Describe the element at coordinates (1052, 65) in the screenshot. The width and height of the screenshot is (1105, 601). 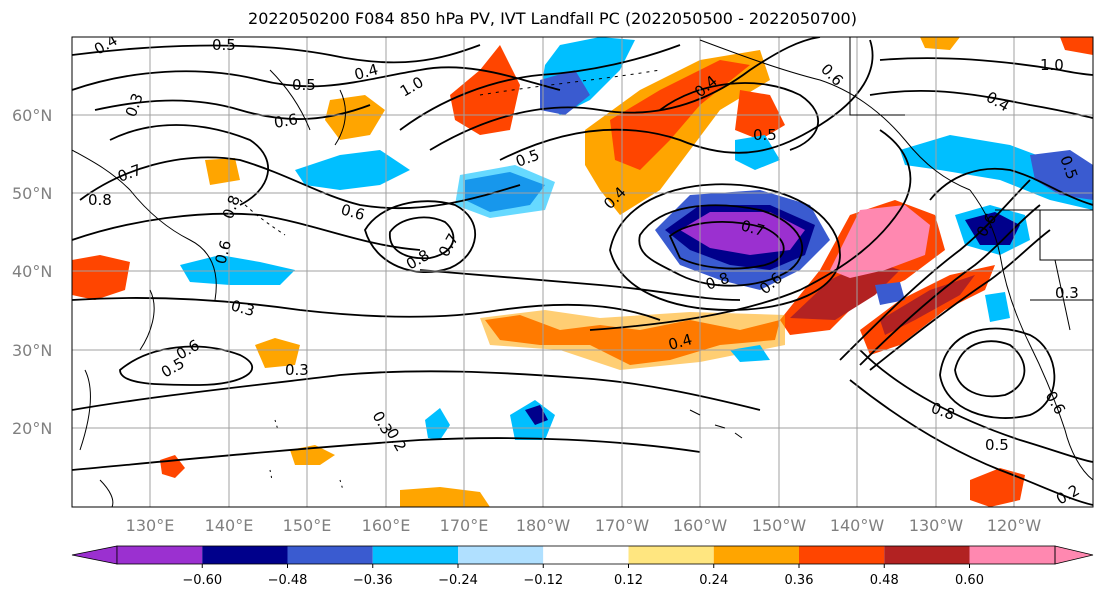
I see `contour-label: 1.0` at that location.